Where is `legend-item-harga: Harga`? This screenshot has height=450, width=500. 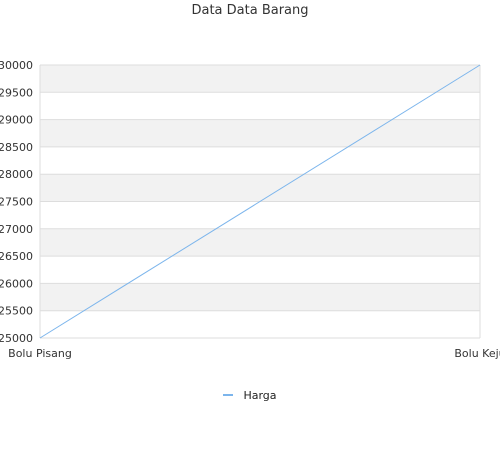
legend-item-harga: Harga is located at coordinates (250, 395).